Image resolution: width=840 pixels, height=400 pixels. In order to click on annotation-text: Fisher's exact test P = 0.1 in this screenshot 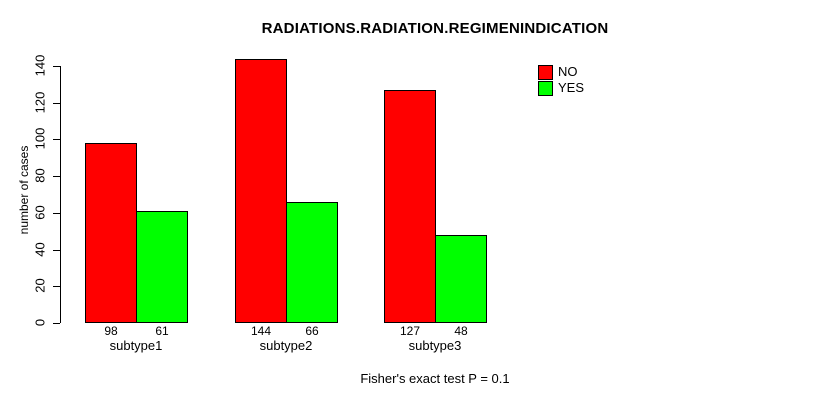, I will do `click(435, 378)`.